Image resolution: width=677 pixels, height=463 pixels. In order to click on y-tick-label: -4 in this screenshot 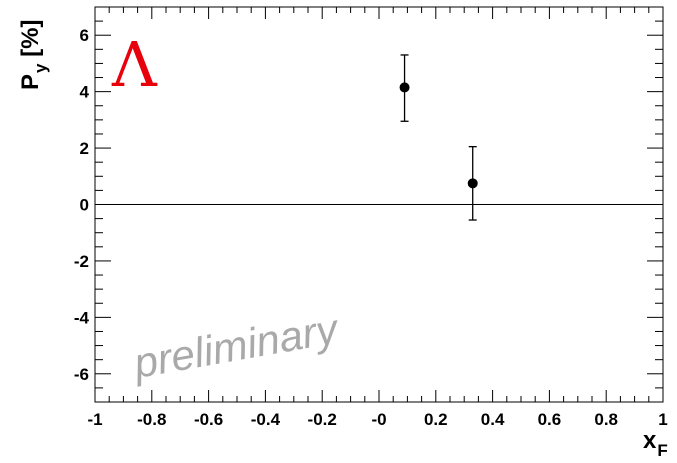, I will do `click(82, 317)`.